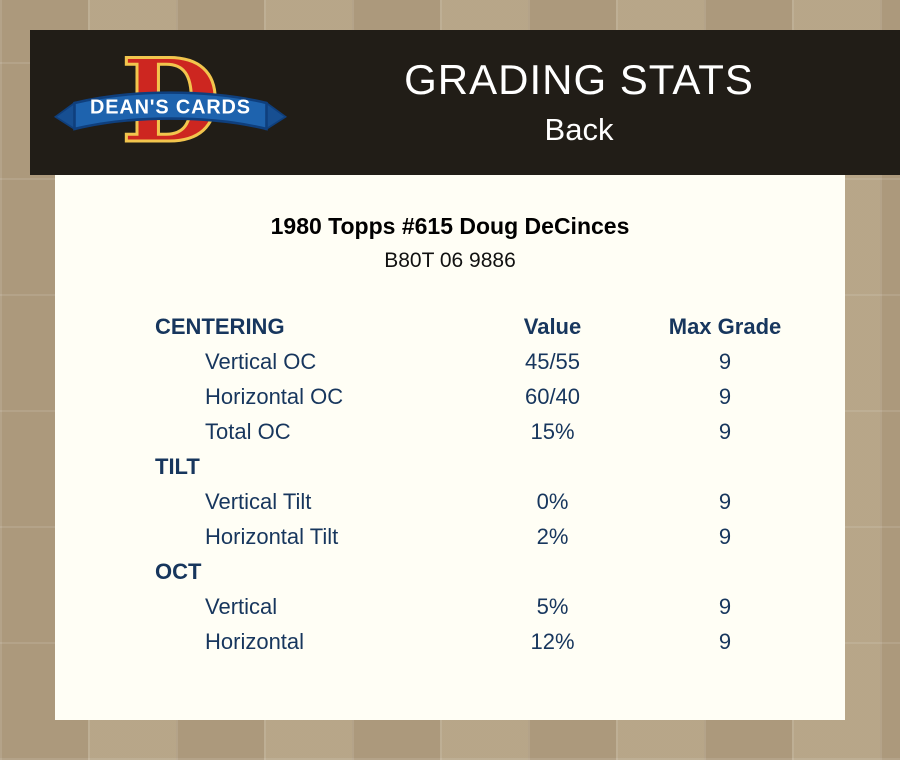 The width and height of the screenshot is (900, 760). What do you see at coordinates (500, 396) in the screenshot?
I see `table-row: Horizontal OC 60/40 9` at bounding box center [500, 396].